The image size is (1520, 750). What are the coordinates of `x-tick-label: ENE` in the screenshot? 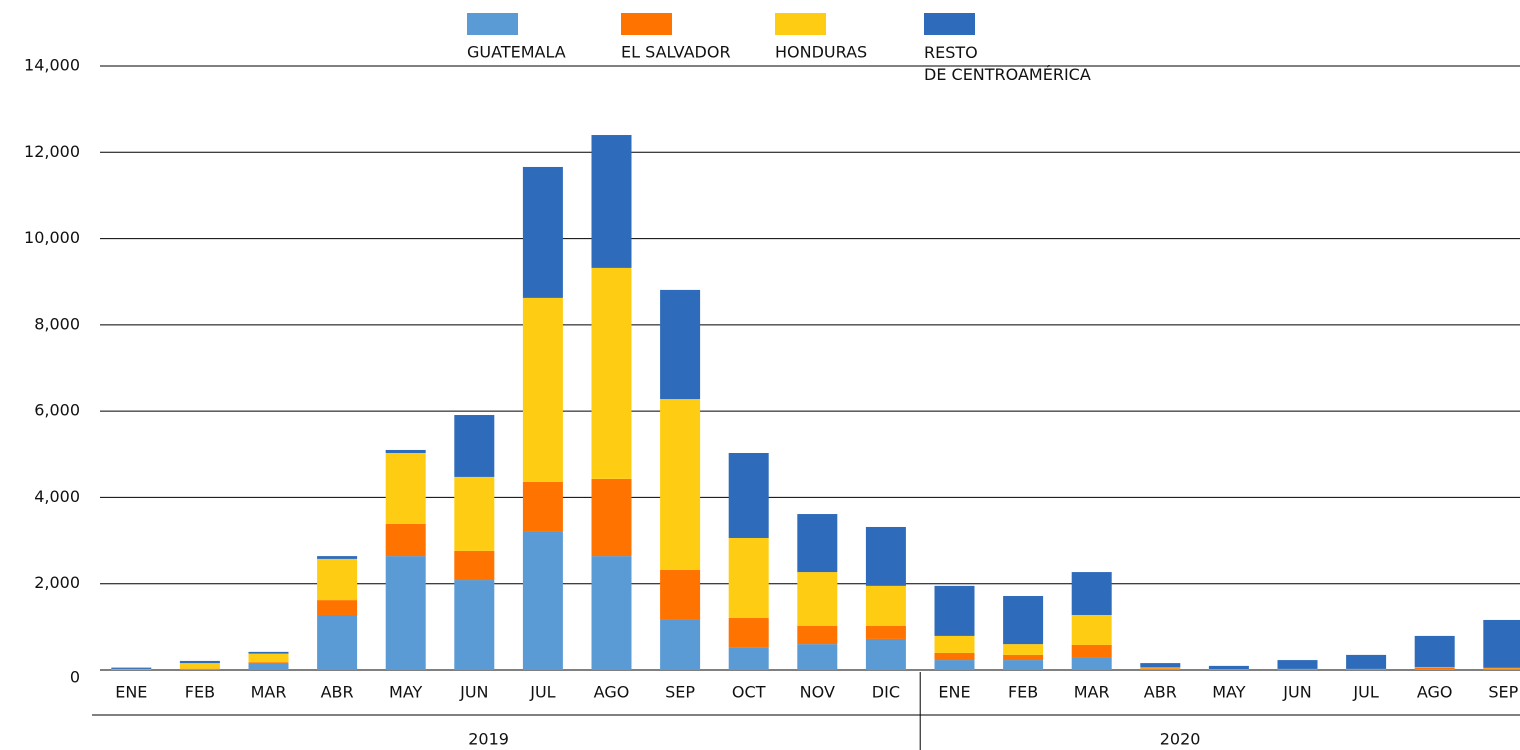 It's located at (131, 692).